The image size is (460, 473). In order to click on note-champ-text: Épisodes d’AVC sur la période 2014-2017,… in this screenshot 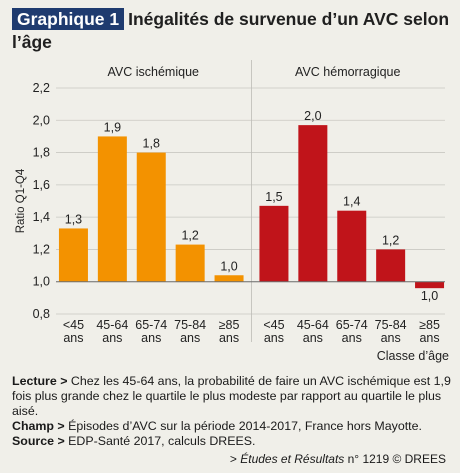, I will do `click(245, 426)`.